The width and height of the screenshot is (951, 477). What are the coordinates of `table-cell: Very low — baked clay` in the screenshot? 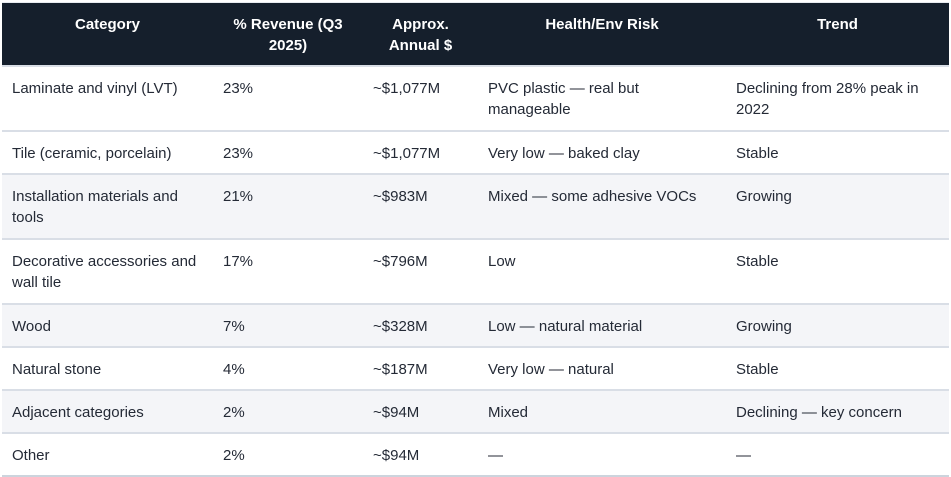 It's located at (602, 153).